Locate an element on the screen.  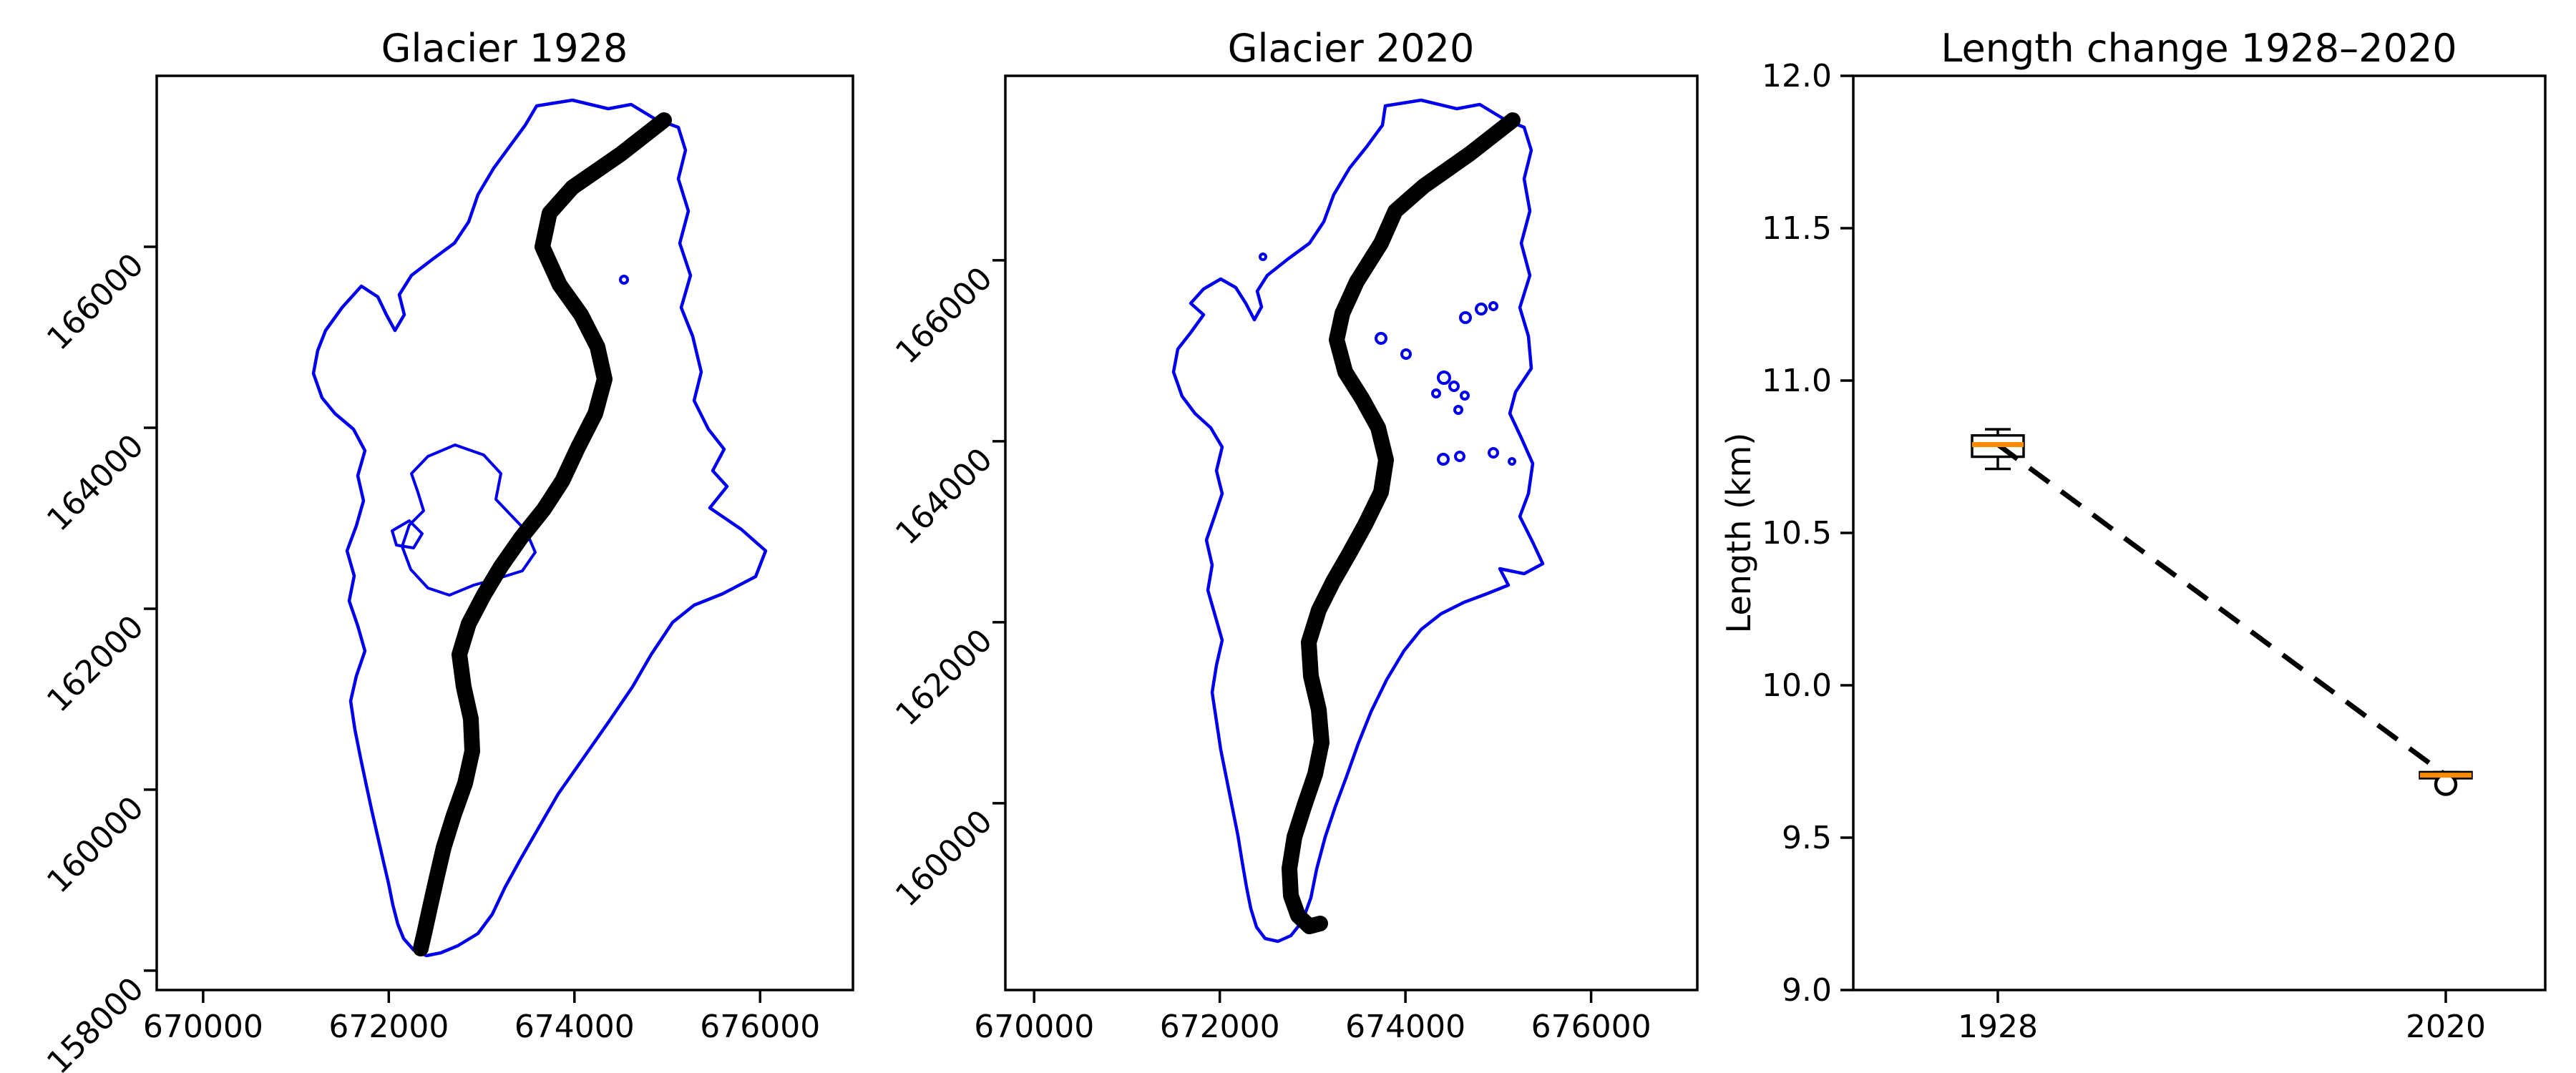
glacier_2020-y-tick-label: 160000 is located at coordinates (944, 859).